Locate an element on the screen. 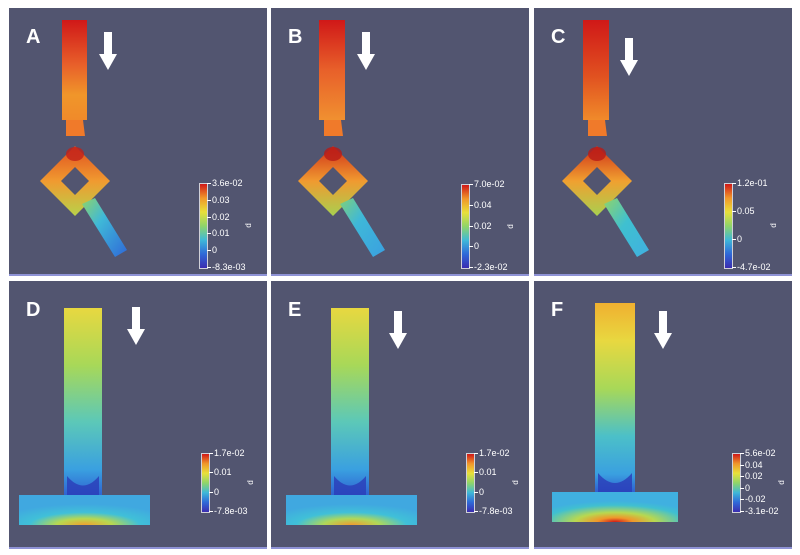  colorbar-min-label: -4.7e-02 is located at coordinates (754, 267).